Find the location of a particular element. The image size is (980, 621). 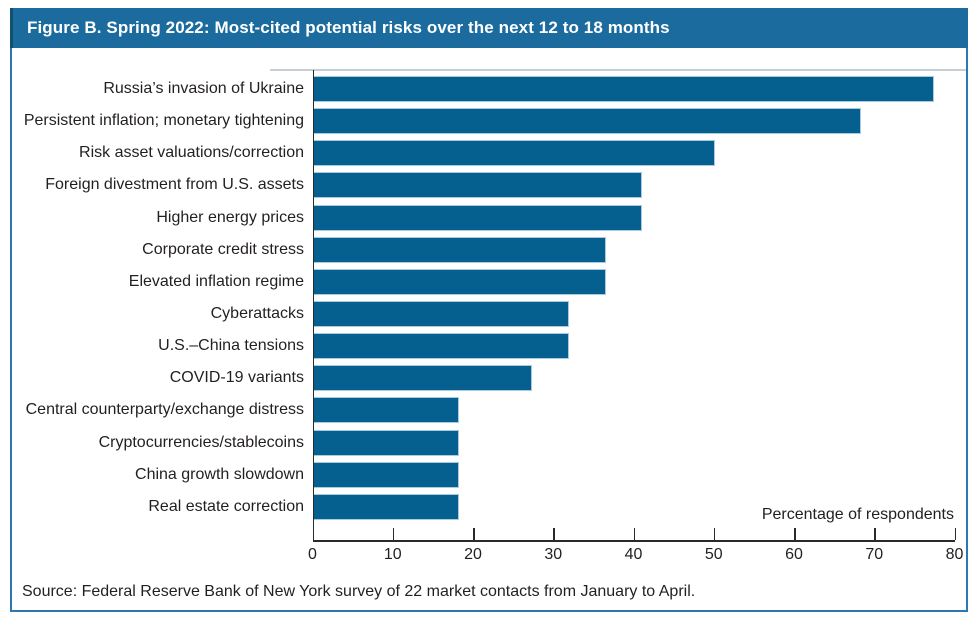

category-label: Risk asset valuations/correction is located at coordinates (191, 153).